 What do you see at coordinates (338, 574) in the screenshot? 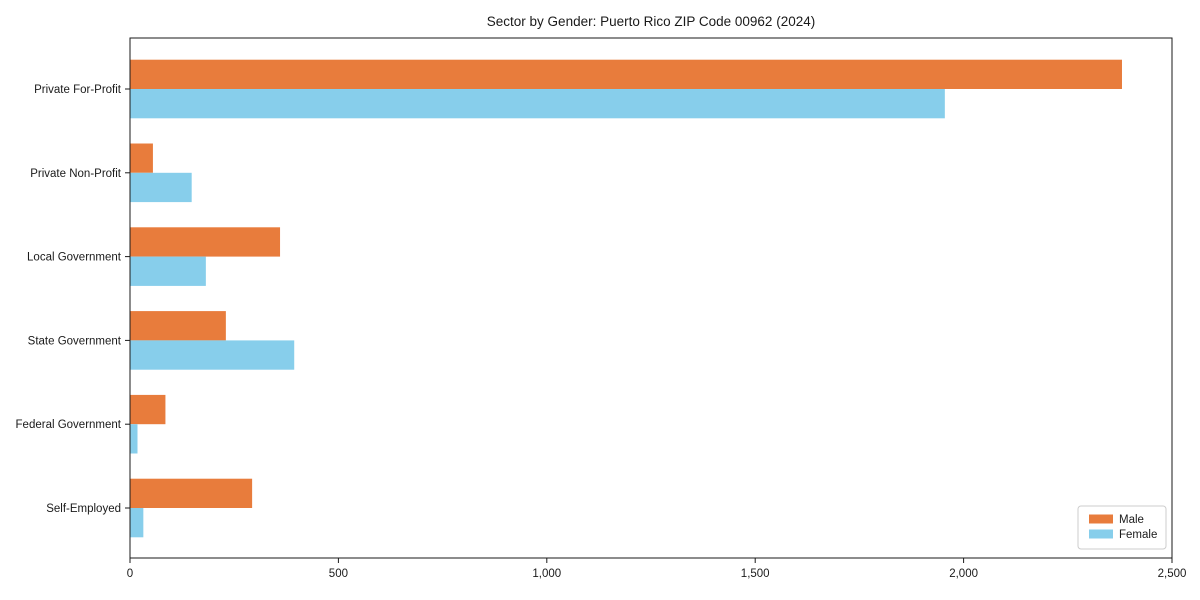
I see `x-tick-label-500: 500` at bounding box center [338, 574].